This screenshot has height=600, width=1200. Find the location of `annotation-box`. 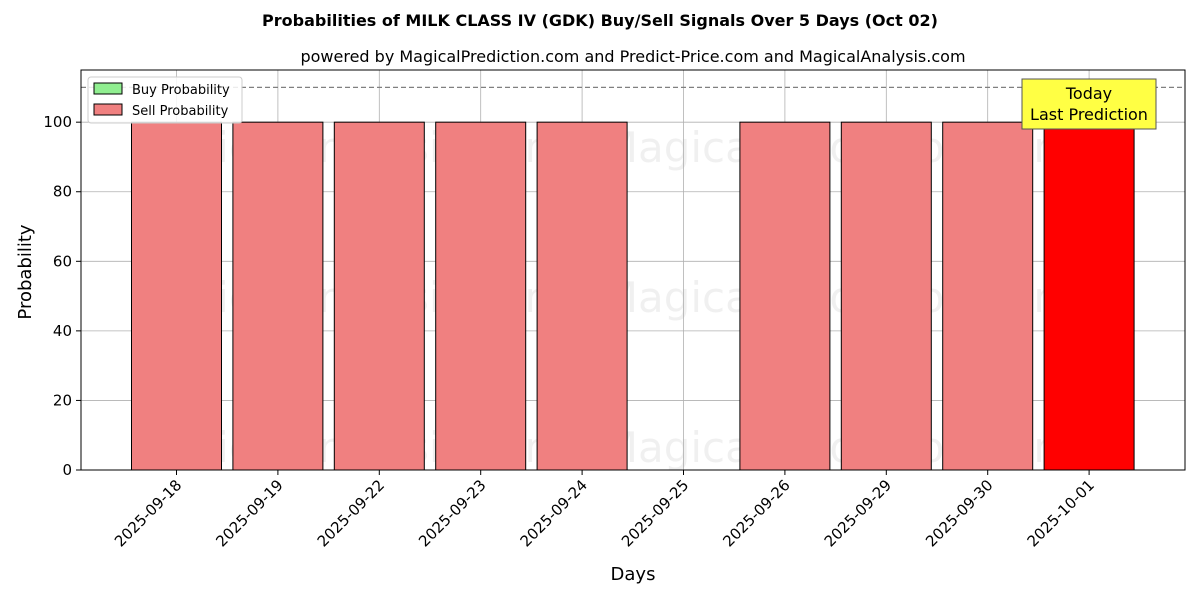

annotation-box is located at coordinates (1089, 104).